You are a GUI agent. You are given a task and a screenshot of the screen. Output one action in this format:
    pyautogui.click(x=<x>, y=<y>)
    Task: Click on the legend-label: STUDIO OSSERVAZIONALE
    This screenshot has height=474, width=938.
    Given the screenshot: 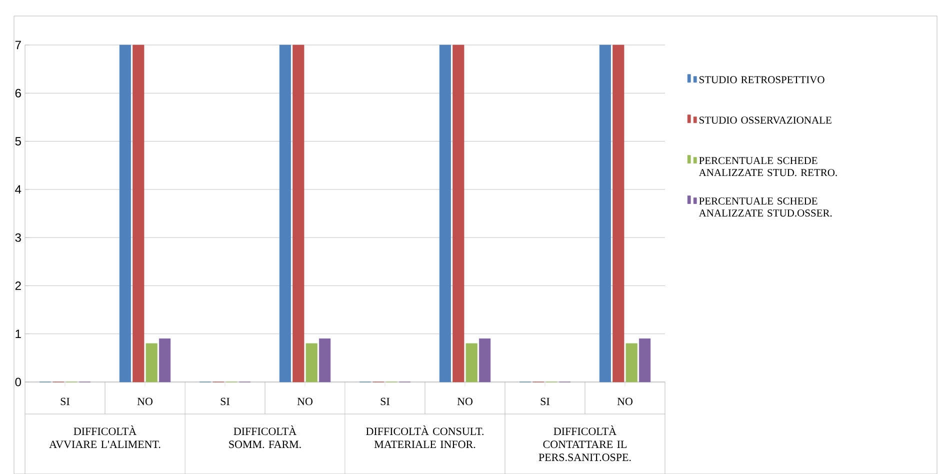 What is the action you would take?
    pyautogui.click(x=765, y=120)
    